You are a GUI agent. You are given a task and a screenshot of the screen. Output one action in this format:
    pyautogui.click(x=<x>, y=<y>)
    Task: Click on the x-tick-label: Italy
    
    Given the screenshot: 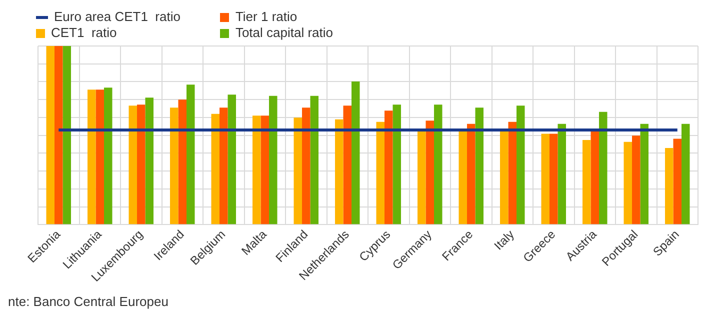 What is the action you would take?
    pyautogui.click(x=504, y=240)
    